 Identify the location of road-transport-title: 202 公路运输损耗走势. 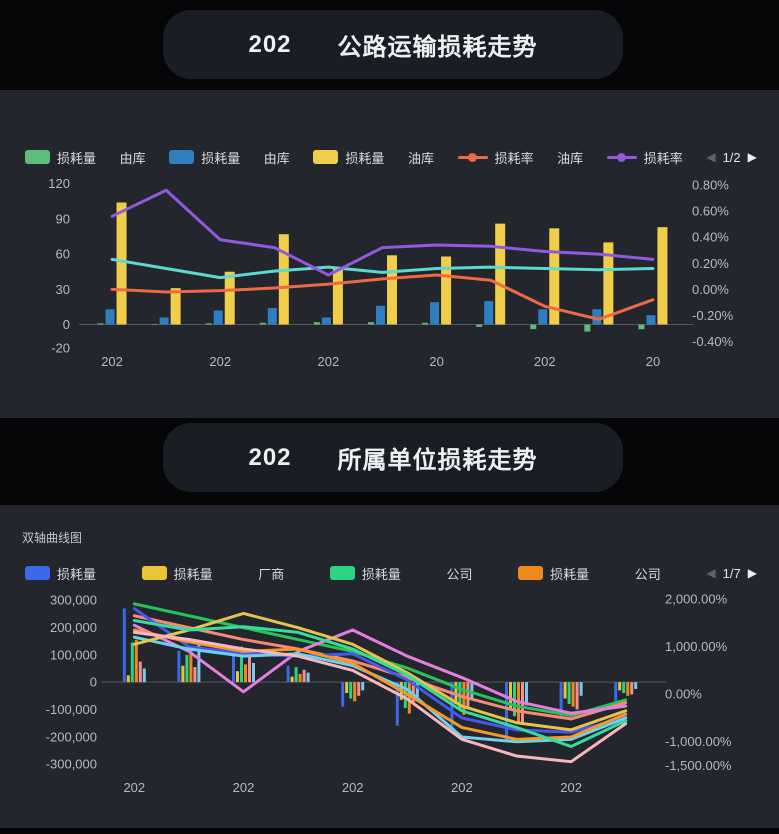
(393, 44).